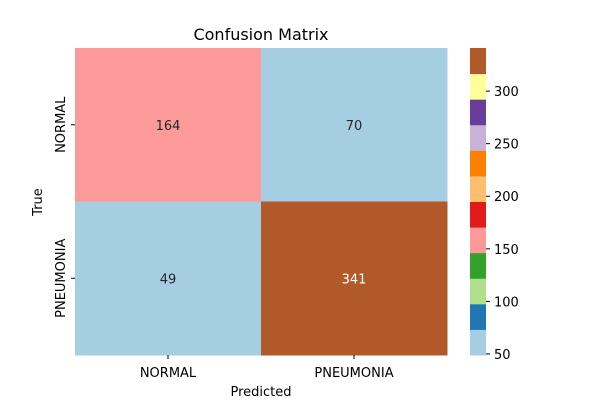  Describe the element at coordinates (502, 224) in the screenshot. I see `colorbar-ticks: 50 100 150 200 250 300` at that location.